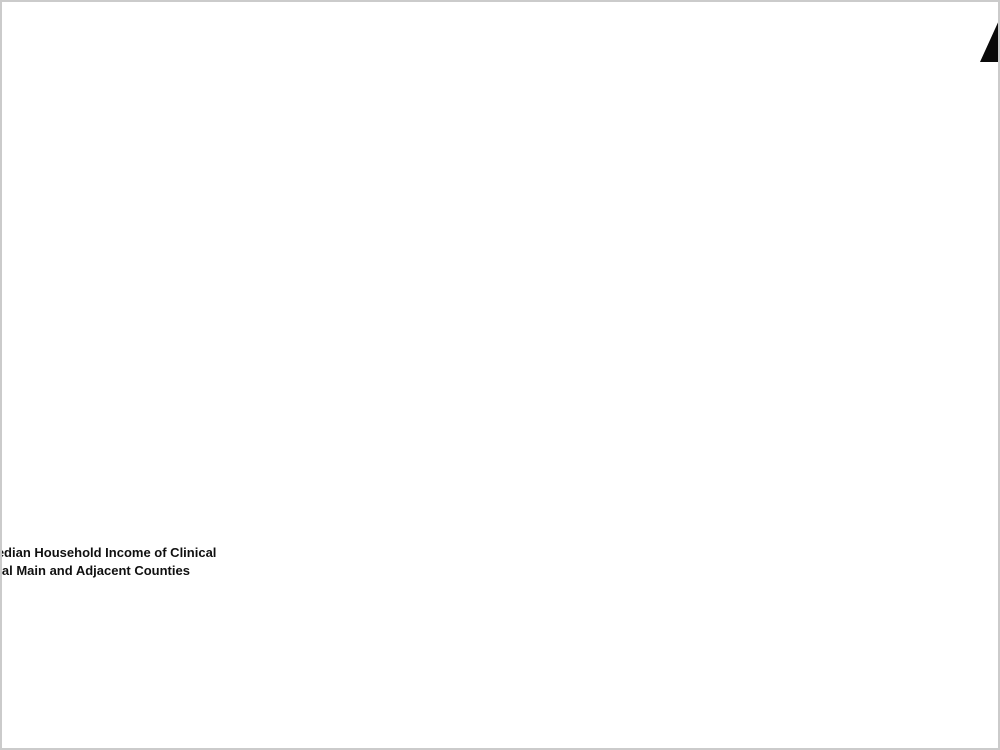 This screenshot has height=750, width=1000. I want to click on corner-logo, so click(990, 40).